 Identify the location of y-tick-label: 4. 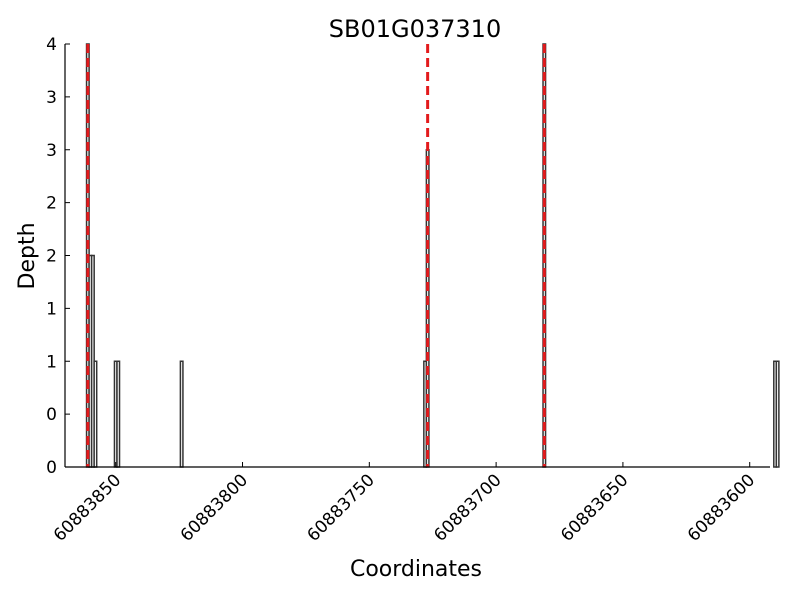
(51, 45).